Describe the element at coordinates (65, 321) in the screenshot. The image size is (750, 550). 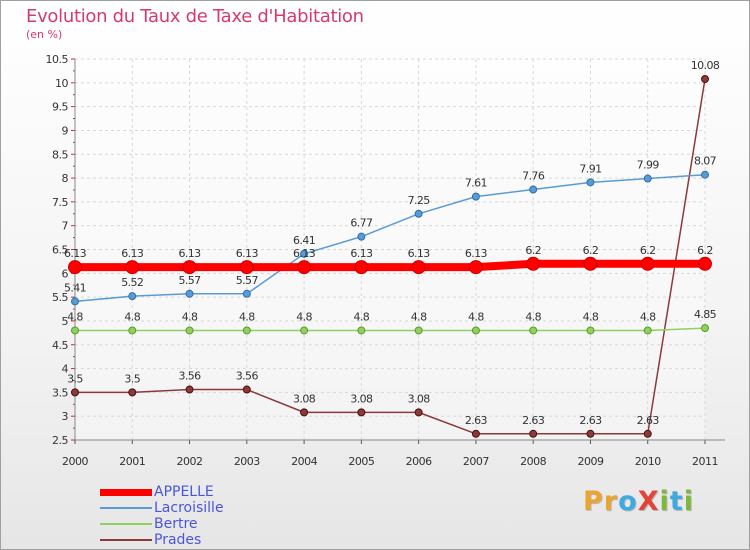
I see `y-tick-label: 5` at that location.